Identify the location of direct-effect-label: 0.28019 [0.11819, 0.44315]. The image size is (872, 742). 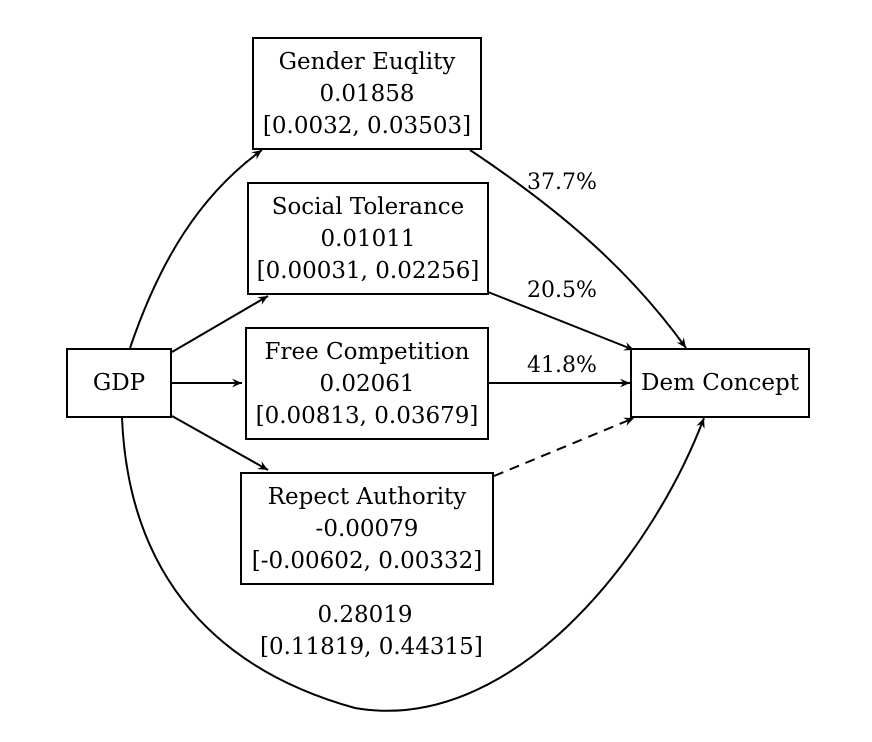
(371, 631).